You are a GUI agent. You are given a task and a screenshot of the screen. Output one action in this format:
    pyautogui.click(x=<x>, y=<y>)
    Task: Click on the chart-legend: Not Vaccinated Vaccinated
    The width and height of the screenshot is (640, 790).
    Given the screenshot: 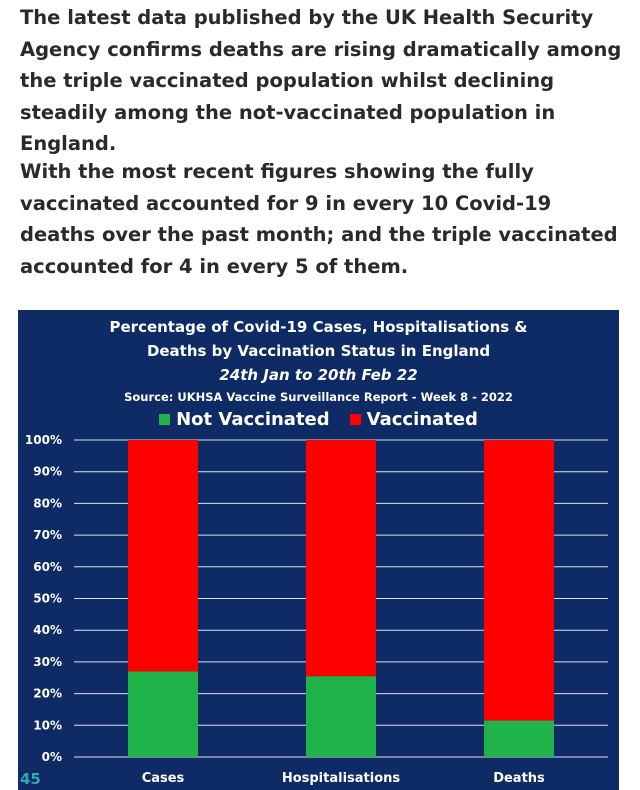 What is the action you would take?
    pyautogui.click(x=318, y=419)
    